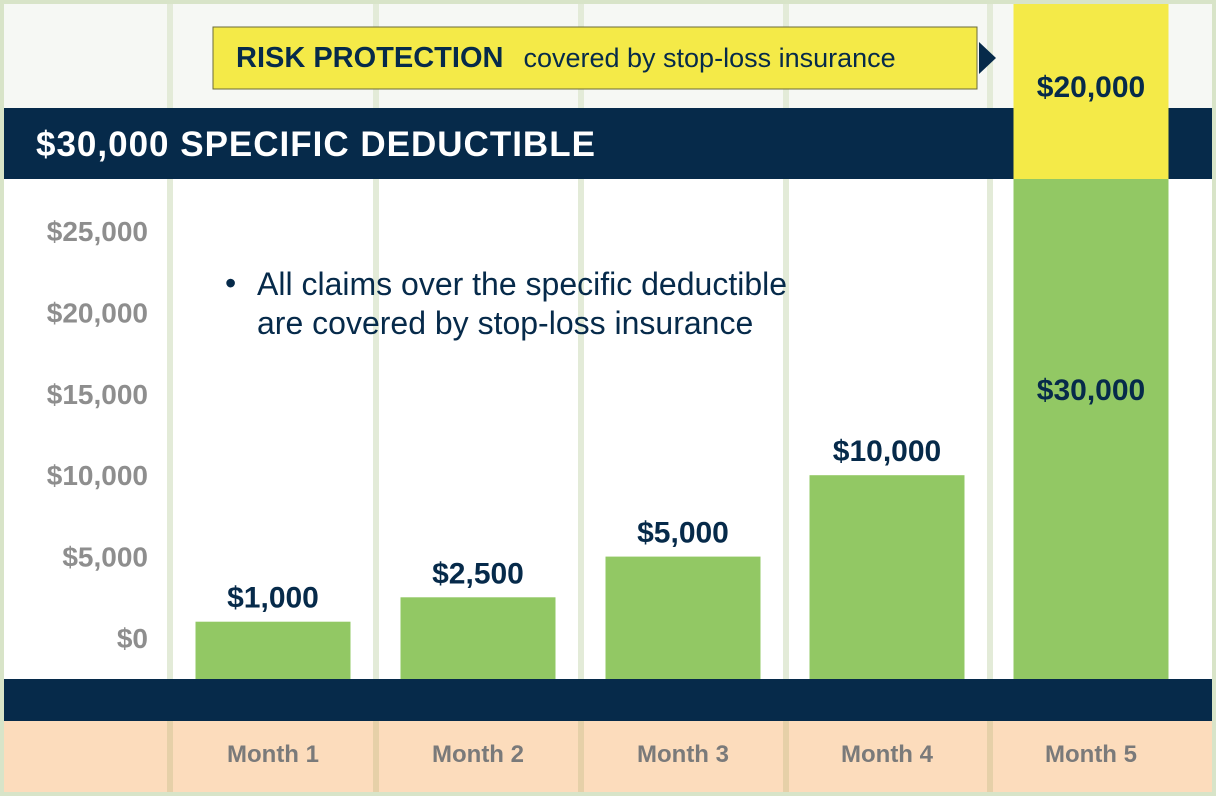 The width and height of the screenshot is (1216, 796). Describe the element at coordinates (522, 284) in the screenshot. I see `annotation-line-1: All claims over the specific deductible` at that location.